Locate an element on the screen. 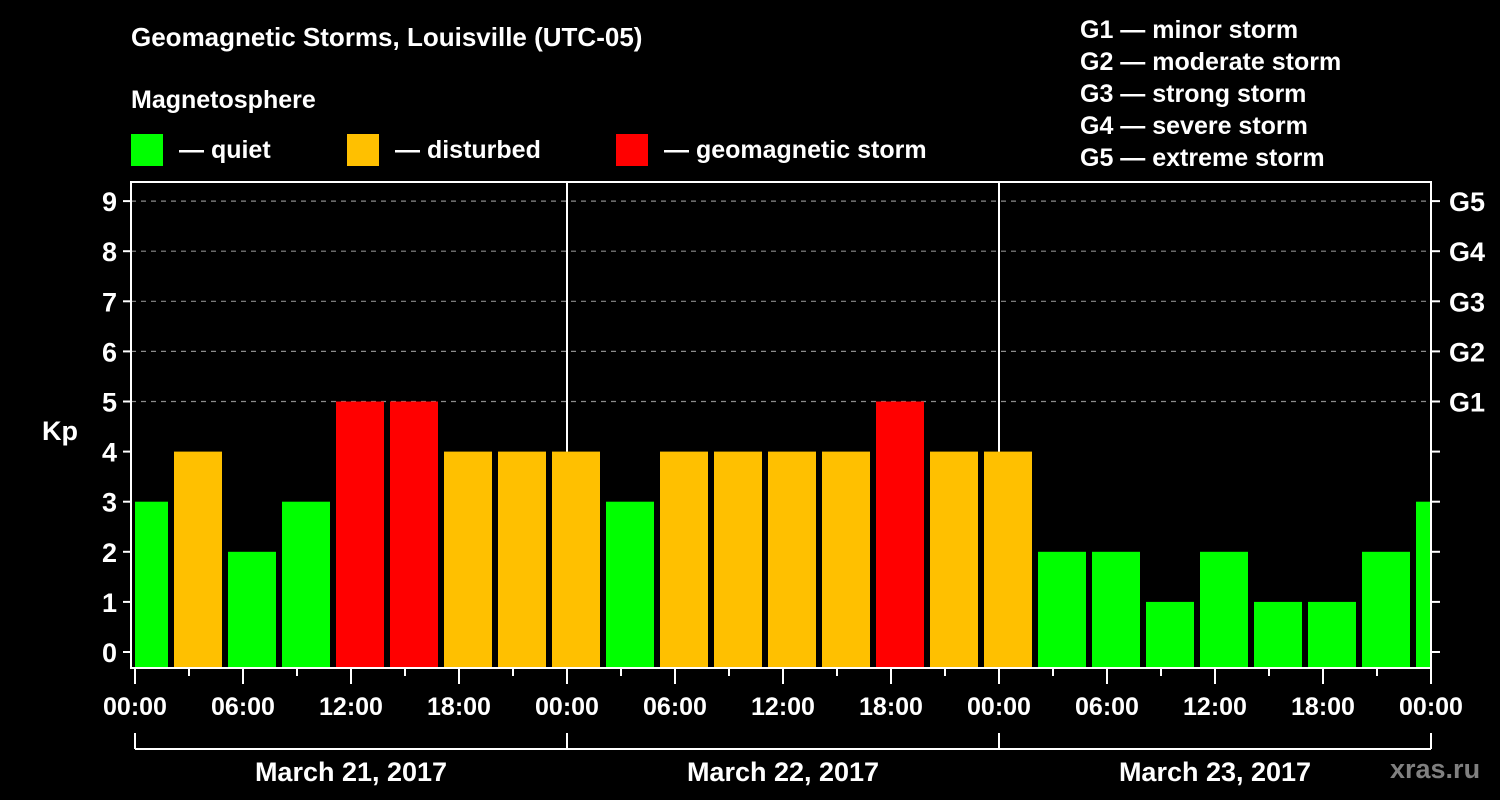 The height and width of the screenshot is (800, 1500). y-tick-label: 0 is located at coordinates (109, 653).